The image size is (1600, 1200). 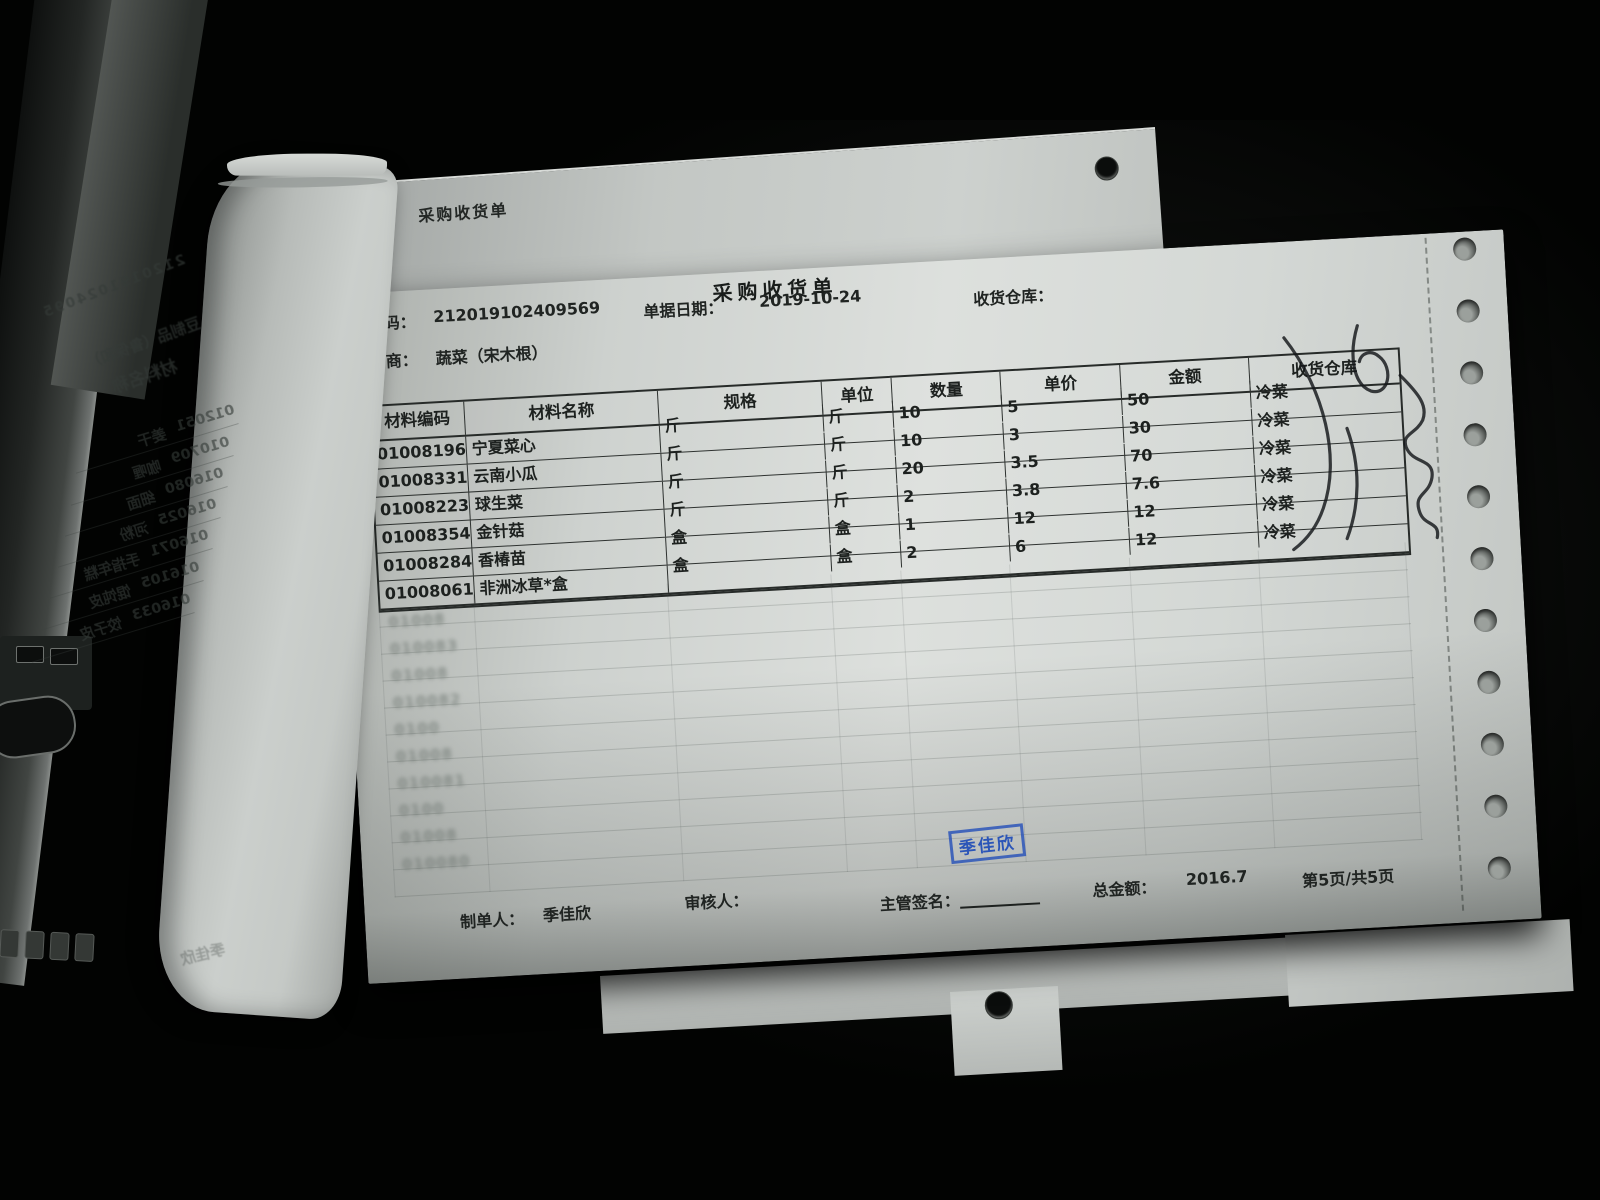 I want to click on preparer-label: 制单人：, so click(x=492, y=920).